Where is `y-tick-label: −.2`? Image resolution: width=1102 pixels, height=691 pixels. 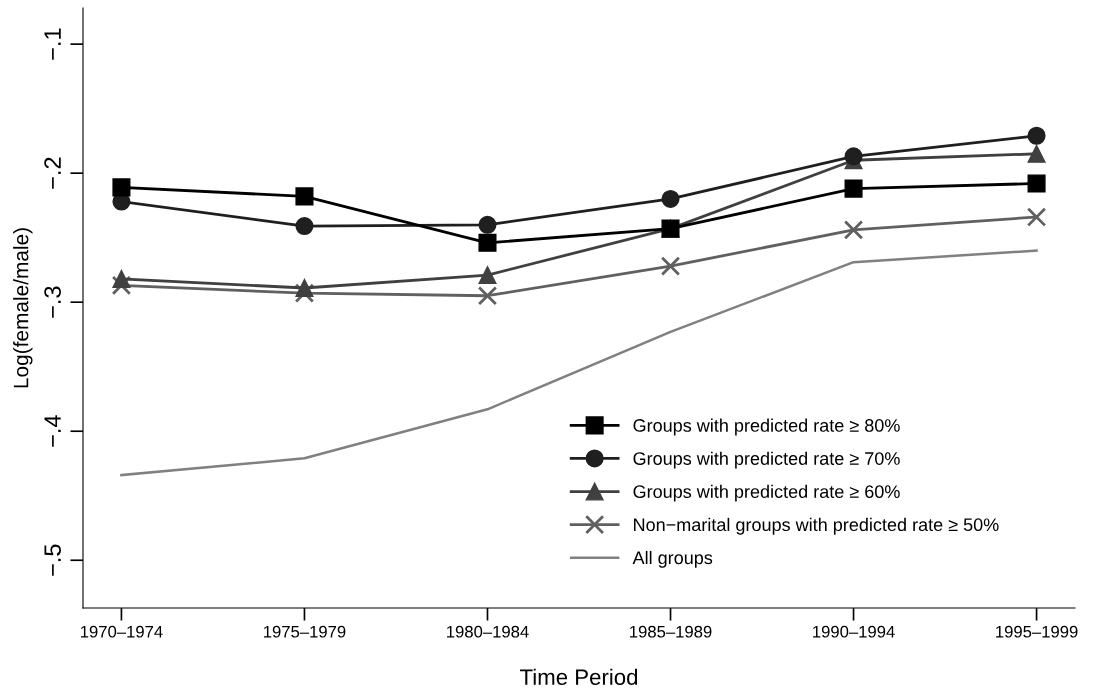 y-tick-label: −.2 is located at coordinates (52, 173).